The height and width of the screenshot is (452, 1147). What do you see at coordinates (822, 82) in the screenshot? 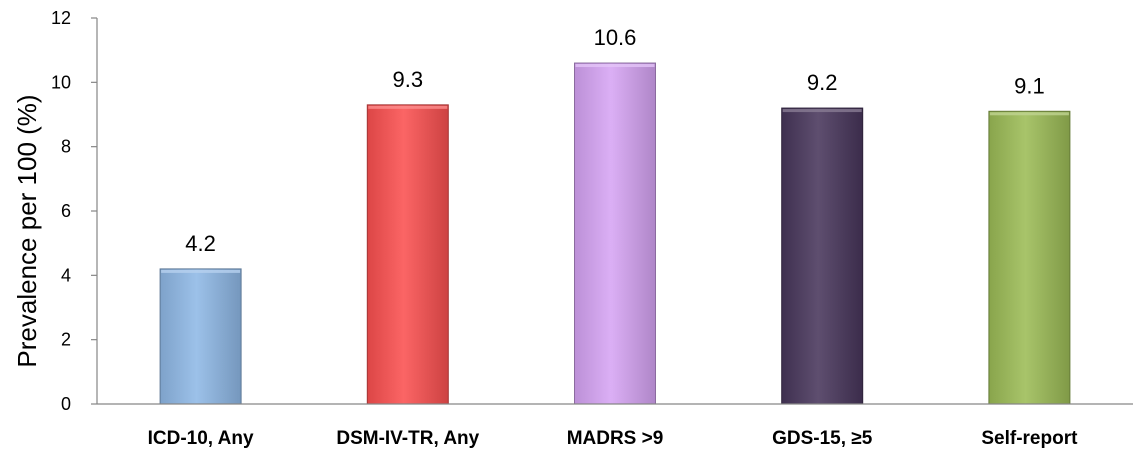
I see `data-label: 9.2` at bounding box center [822, 82].